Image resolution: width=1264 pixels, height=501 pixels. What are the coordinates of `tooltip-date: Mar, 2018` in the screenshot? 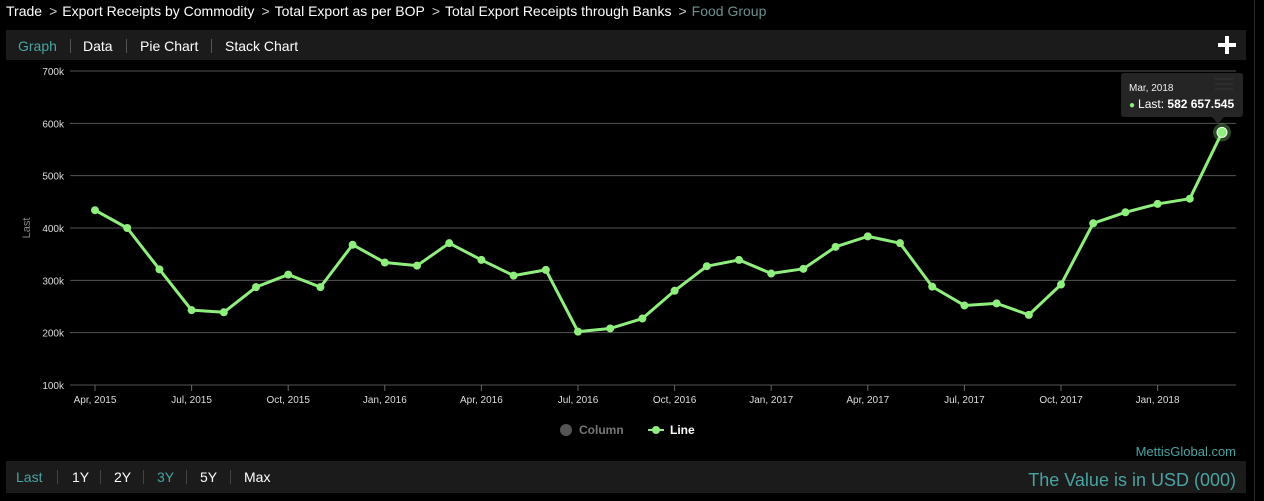 It's located at (1151, 88).